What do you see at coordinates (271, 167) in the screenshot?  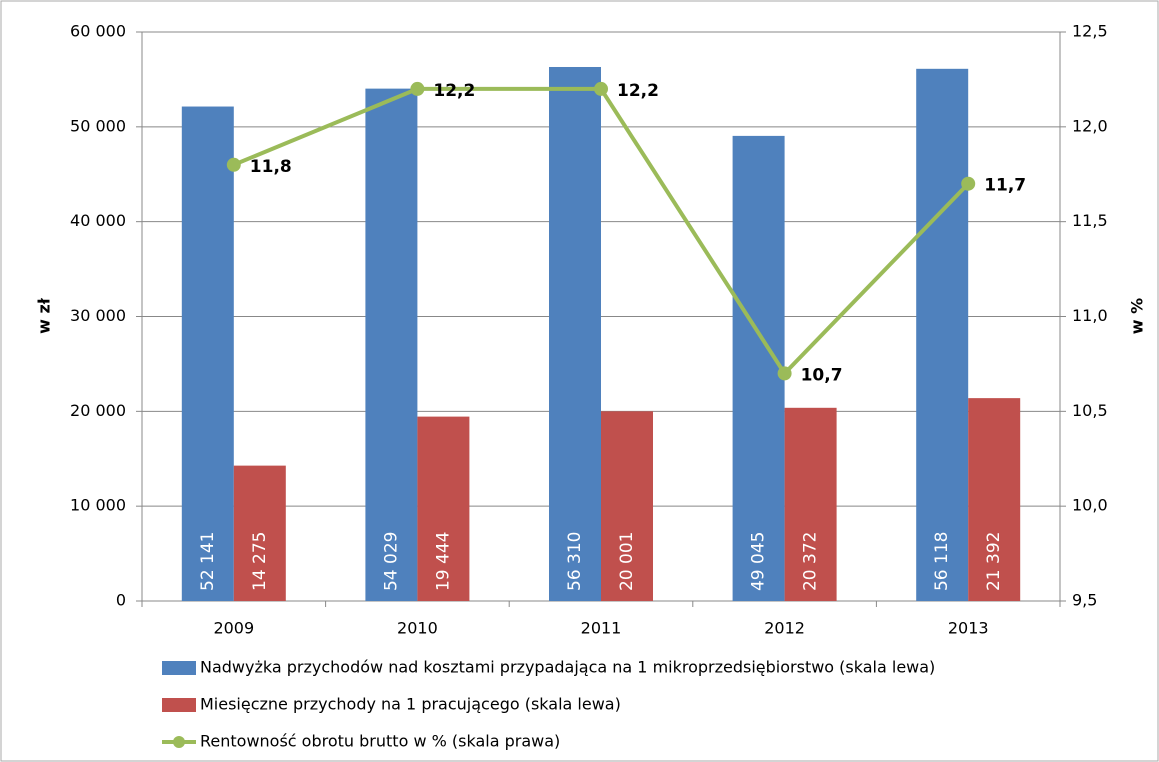 I see `line-value-label: 11,8` at bounding box center [271, 167].